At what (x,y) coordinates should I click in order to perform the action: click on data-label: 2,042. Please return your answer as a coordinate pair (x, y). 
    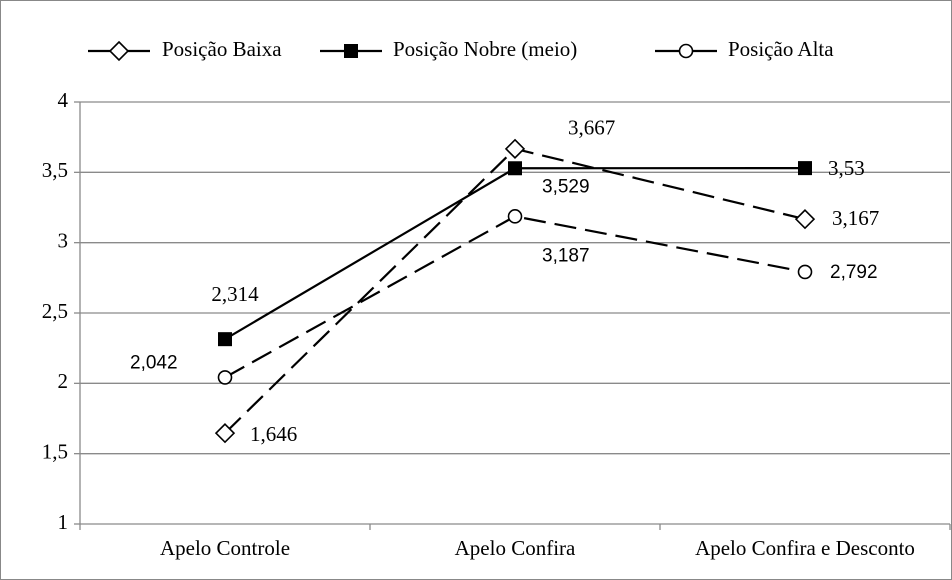
    Looking at the image, I should click on (154, 362).